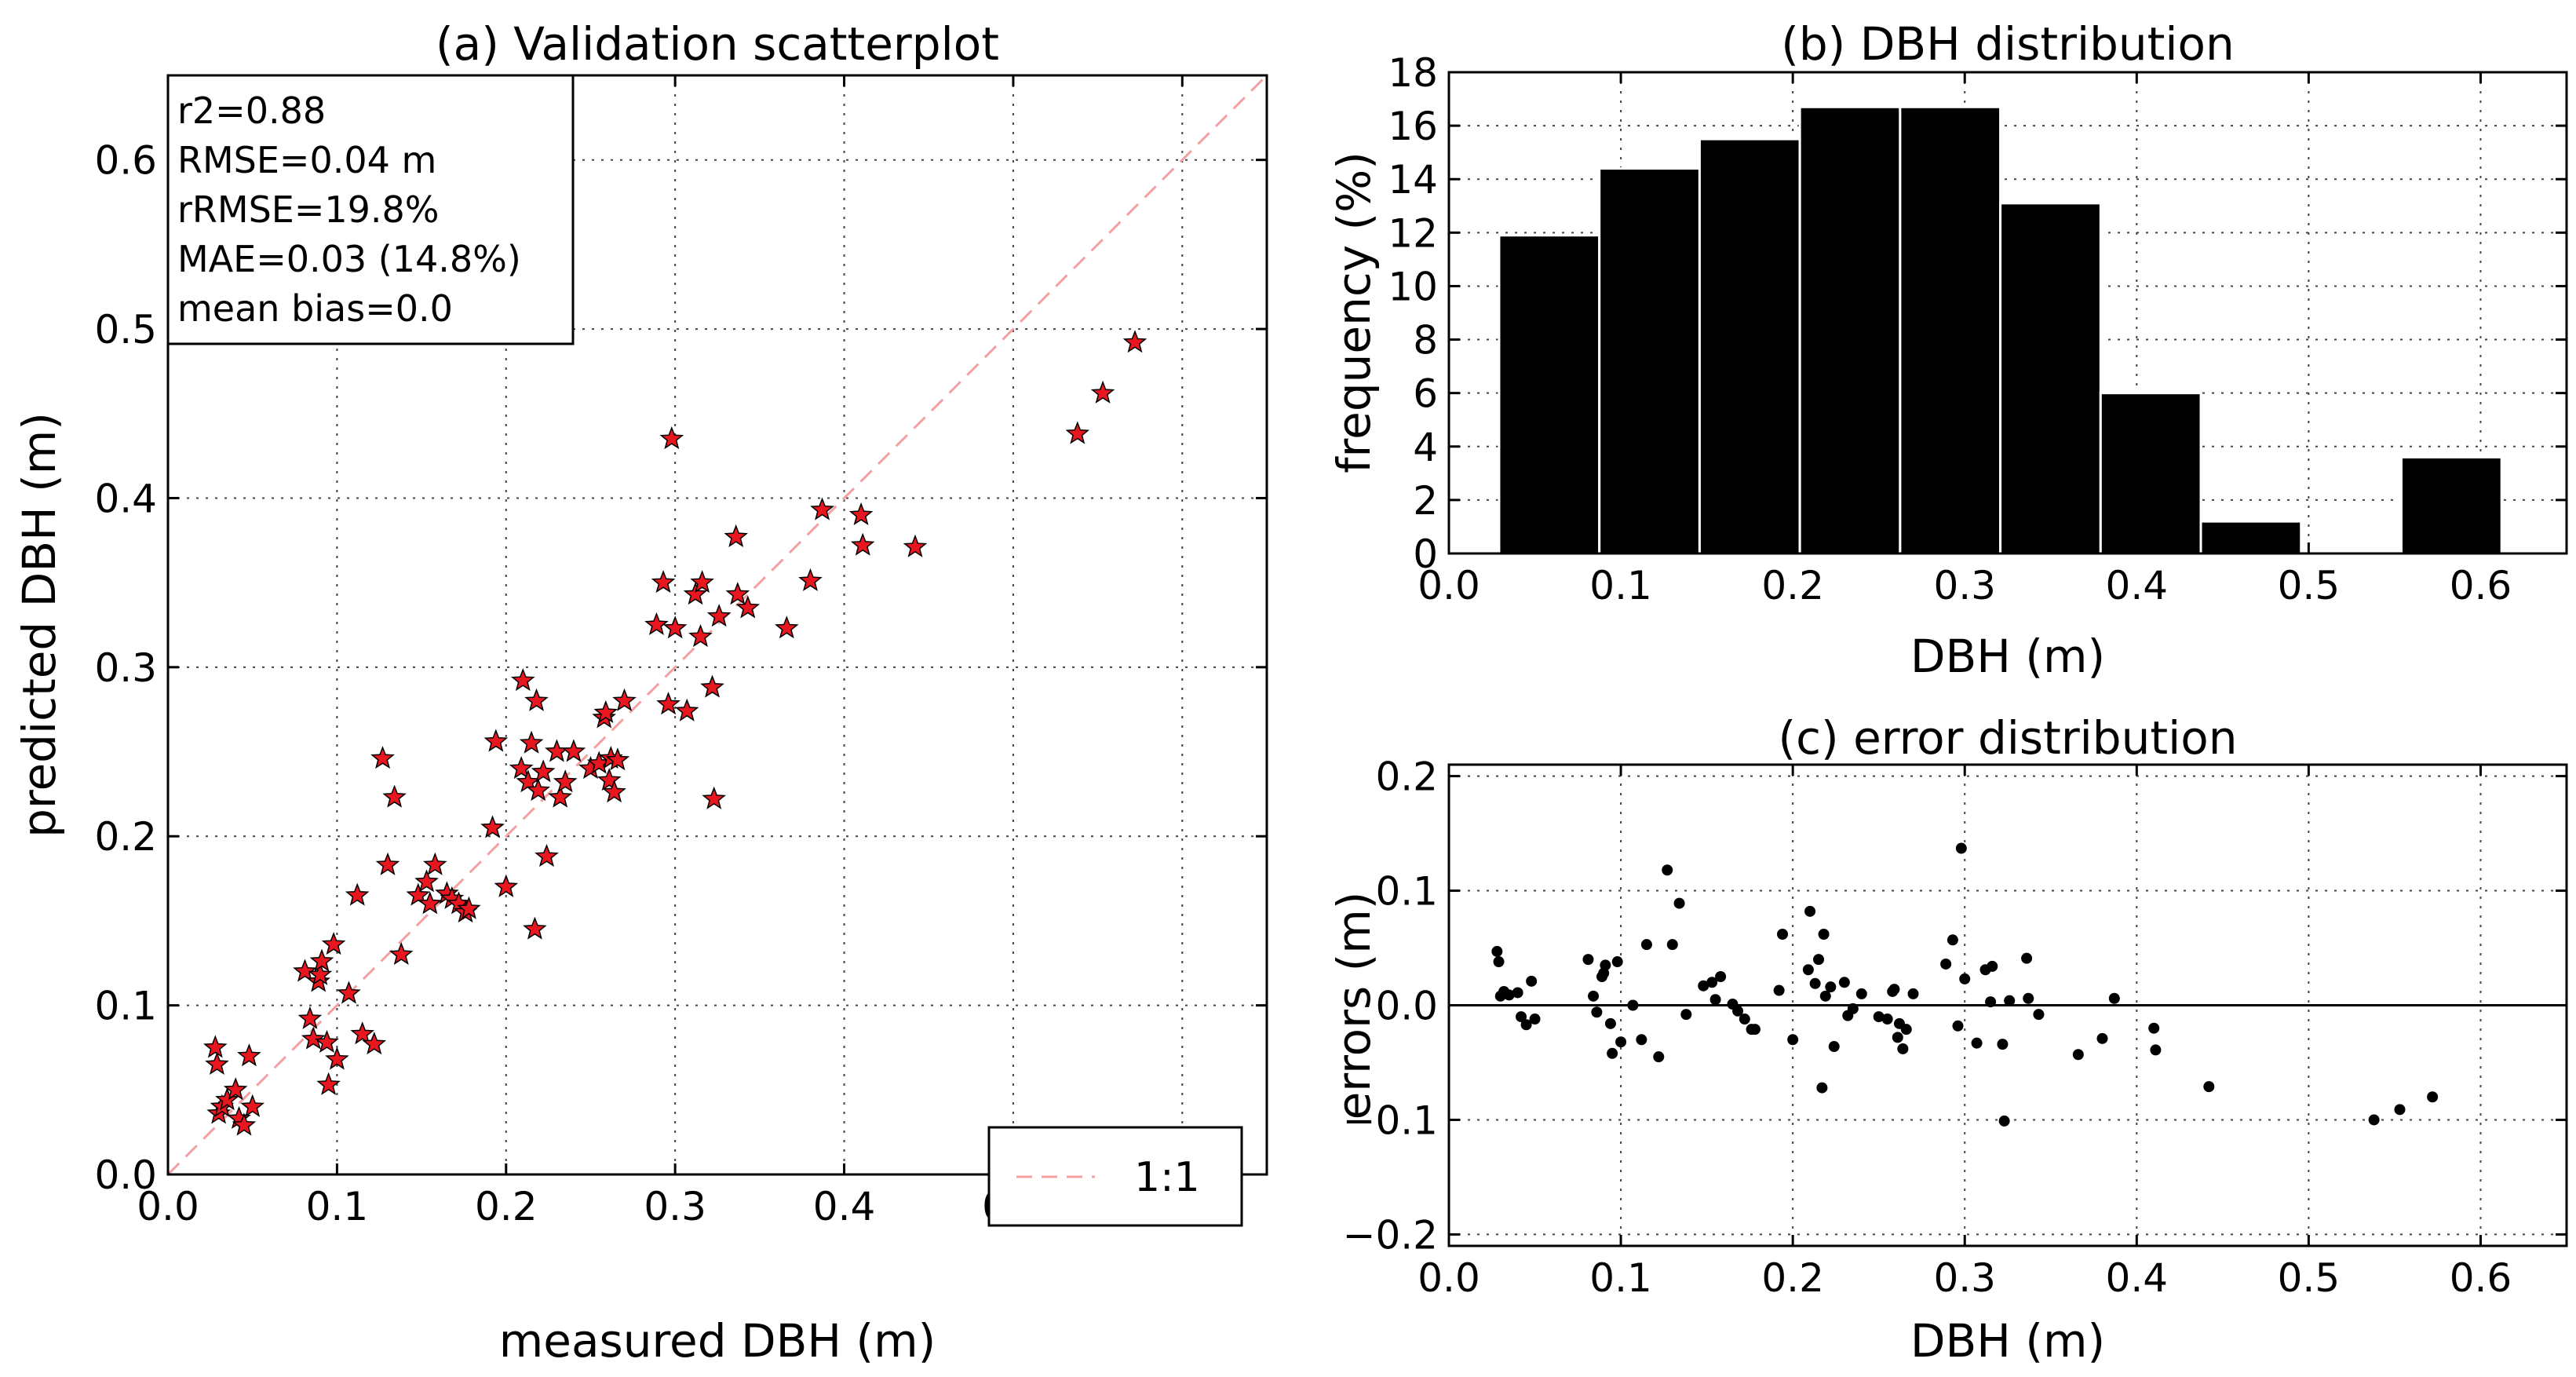 The height and width of the screenshot is (1377, 2576). Describe the element at coordinates (1406, 1006) in the screenshot. I see `c-ytick-label: 0.0` at that location.